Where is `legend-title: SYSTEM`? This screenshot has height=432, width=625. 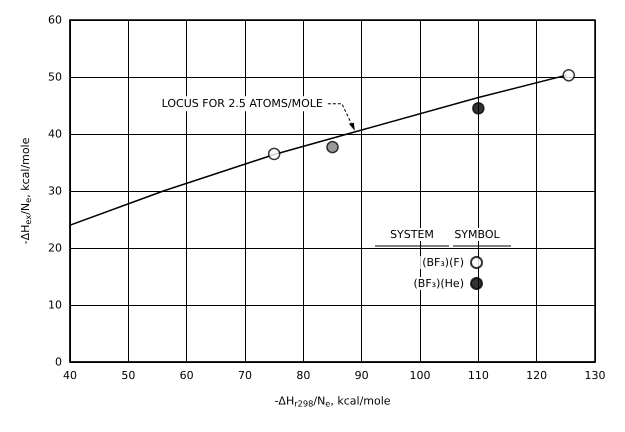 legend-title: SYSTEM is located at coordinates (412, 234).